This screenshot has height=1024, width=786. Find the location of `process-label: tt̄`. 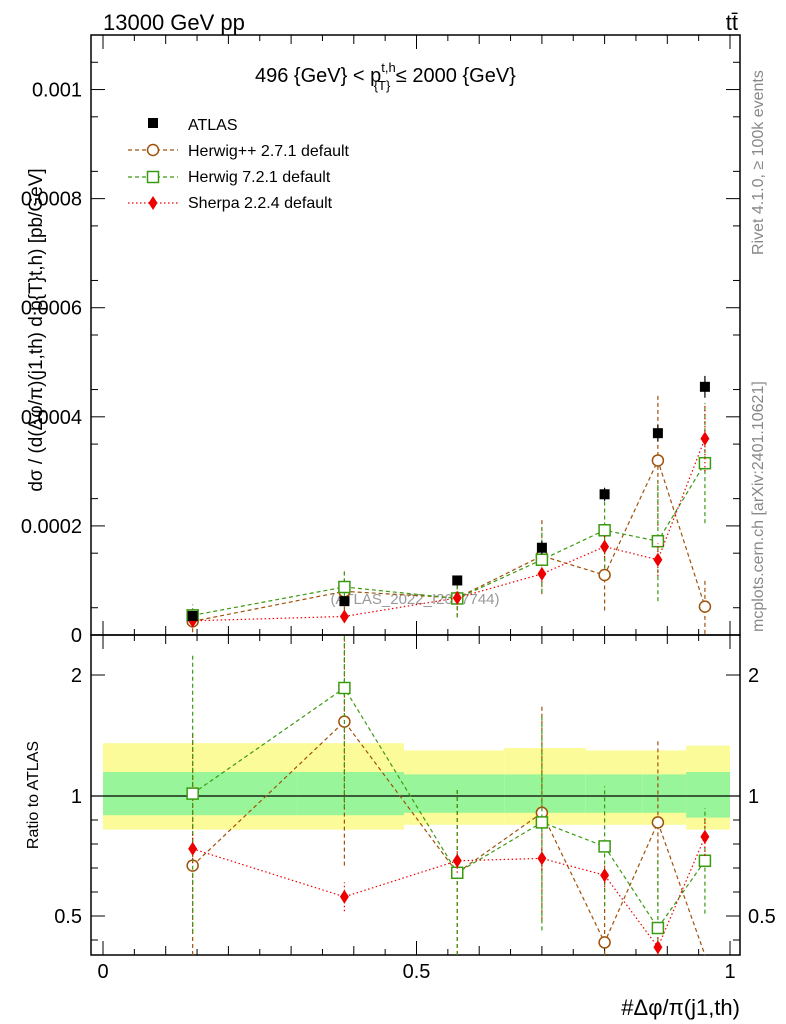

process-label: tt̄ is located at coordinates (732, 22).